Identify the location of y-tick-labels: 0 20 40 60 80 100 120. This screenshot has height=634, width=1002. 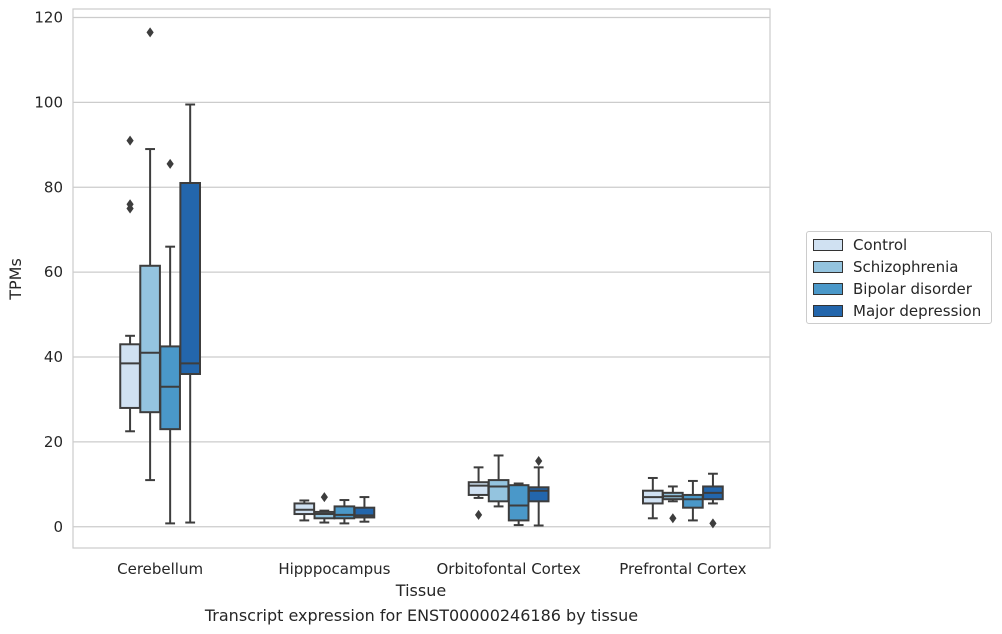
(48, 271).